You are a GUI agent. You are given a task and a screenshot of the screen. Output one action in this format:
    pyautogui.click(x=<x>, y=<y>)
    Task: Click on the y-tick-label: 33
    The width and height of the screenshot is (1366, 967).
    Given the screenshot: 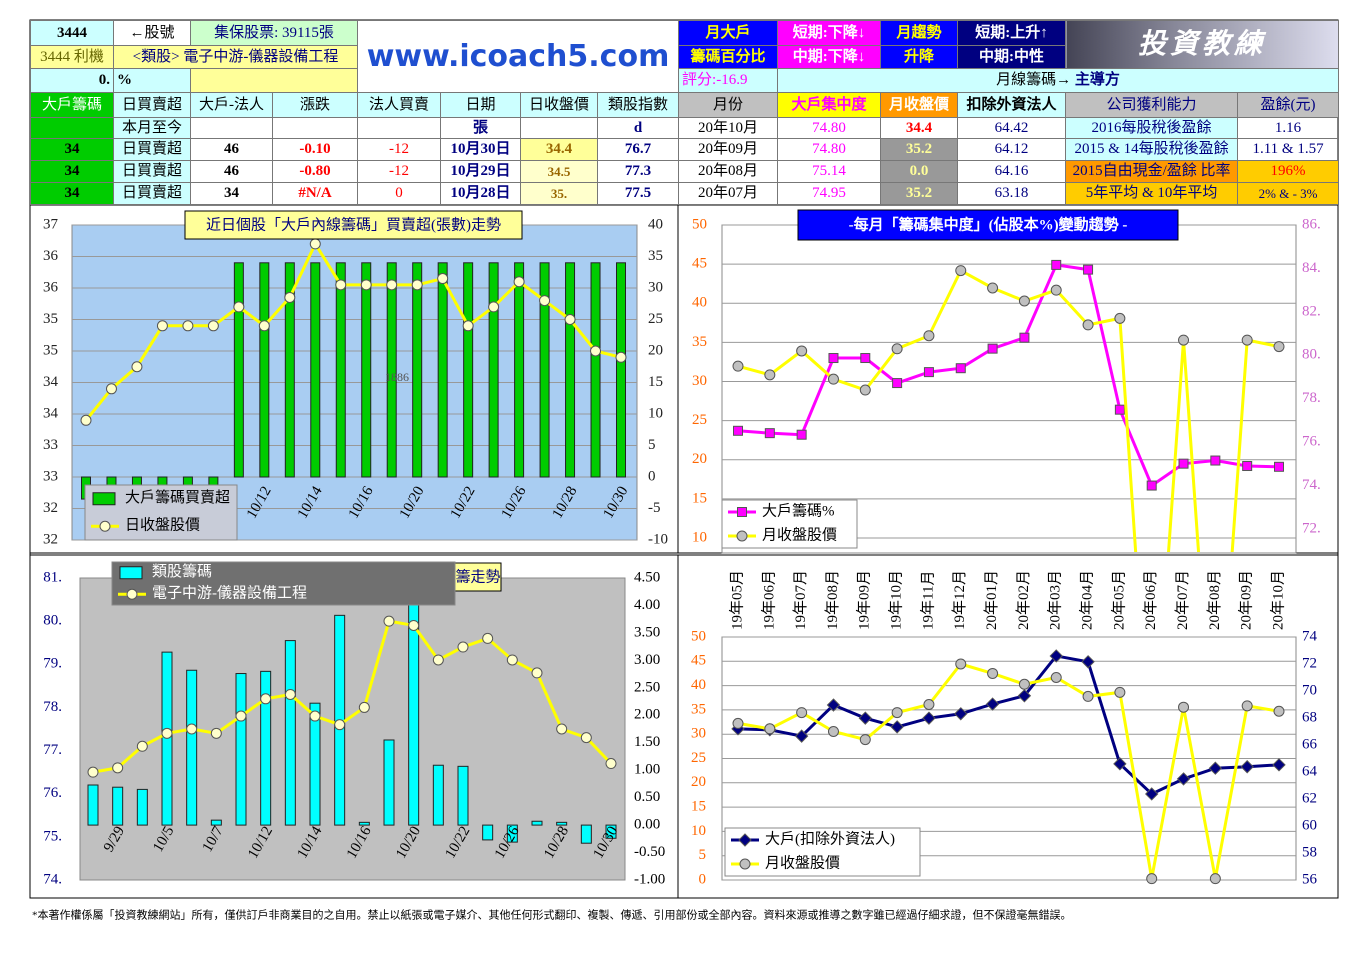 What is the action you would take?
    pyautogui.click(x=50, y=476)
    